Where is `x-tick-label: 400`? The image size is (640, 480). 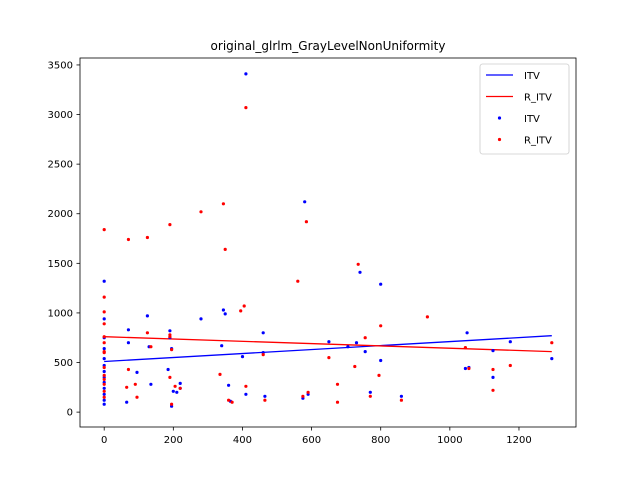
x-tick-label: 400 is located at coordinates (242, 440).